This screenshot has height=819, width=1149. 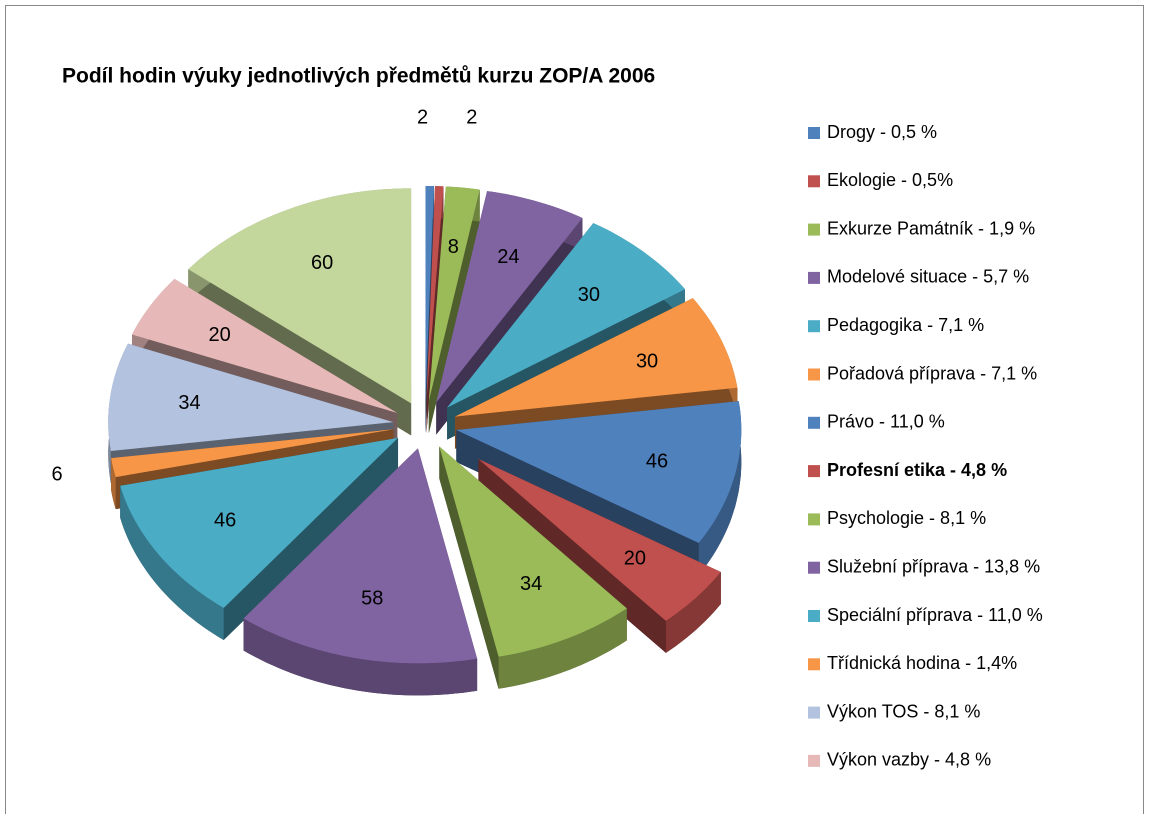 I want to click on data-label: 60, so click(x=322, y=263).